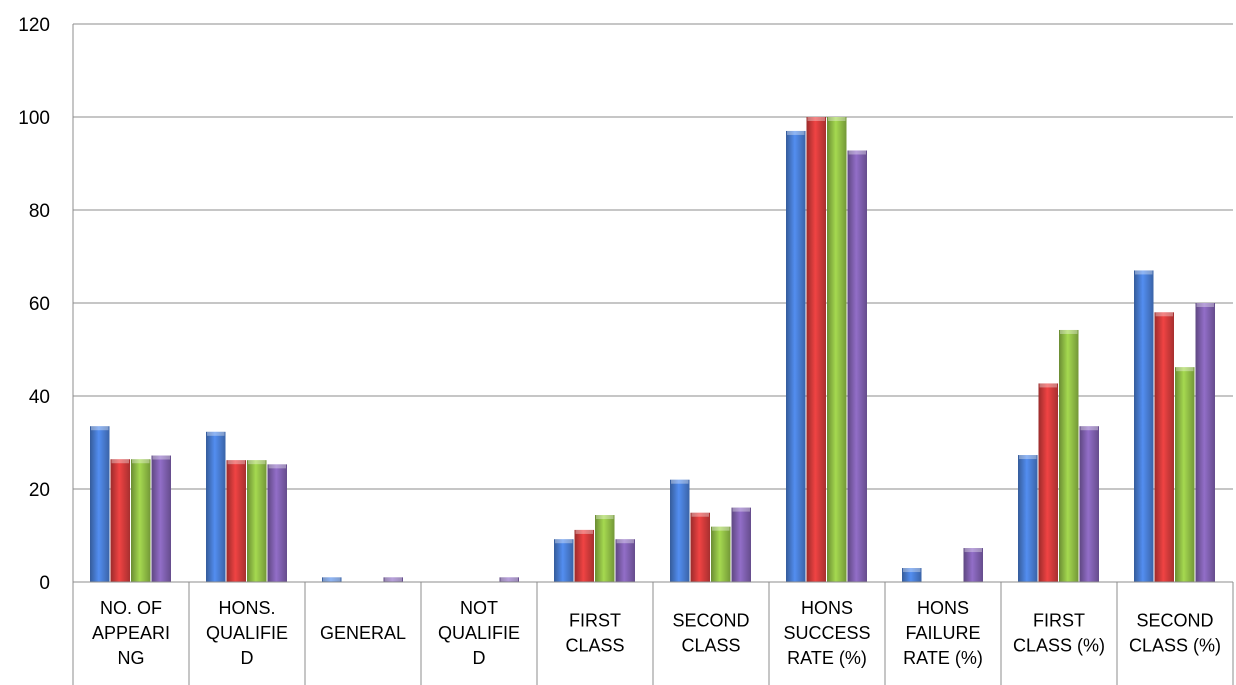 The image size is (1236, 685). I want to click on x-tick-label-line: GENERAL, so click(363, 633).